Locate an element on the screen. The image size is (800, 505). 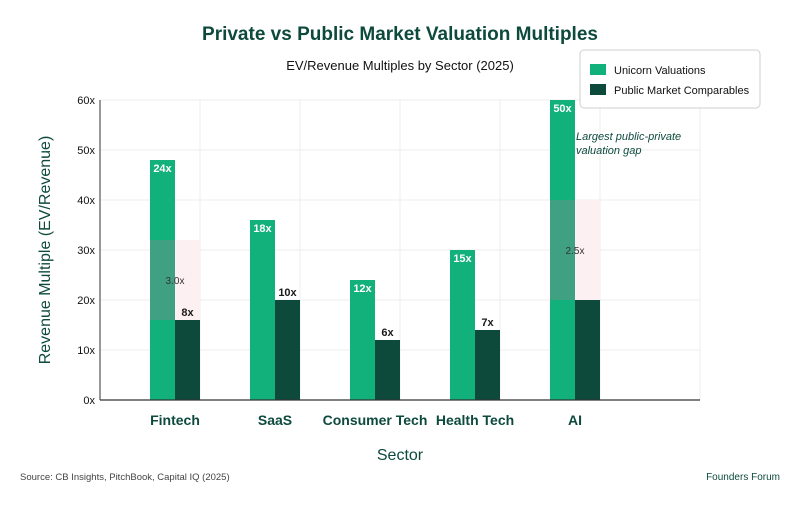
y-tick-label: 20x is located at coordinates (86, 301).